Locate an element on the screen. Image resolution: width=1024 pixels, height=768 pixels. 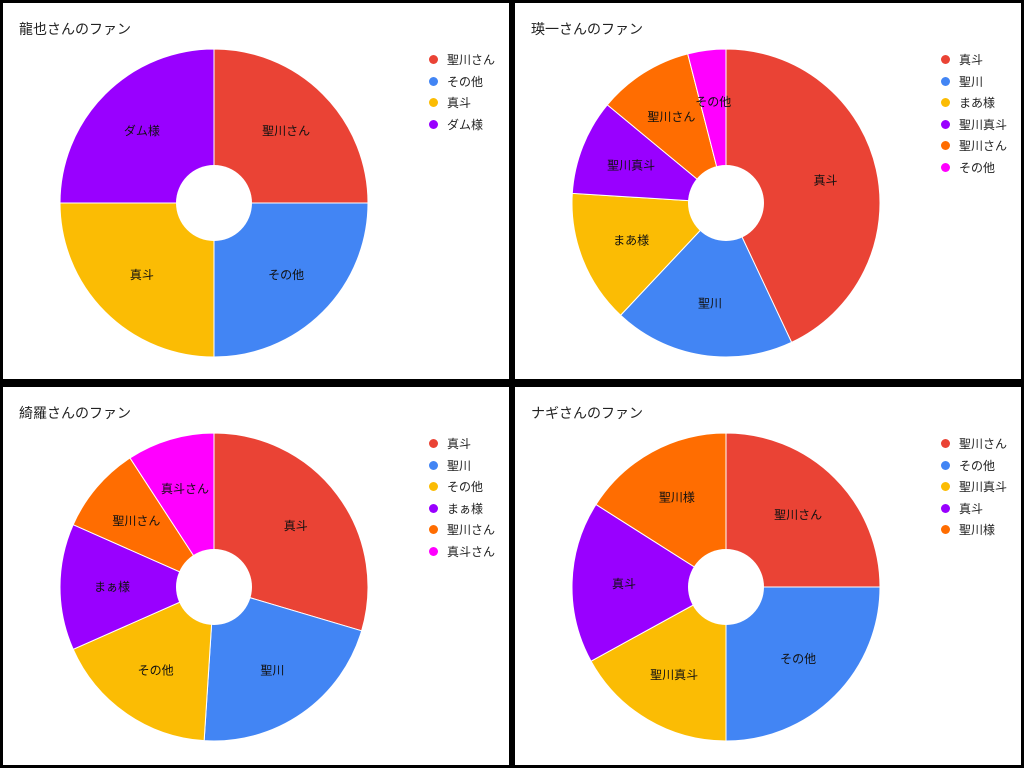
chart-title: 龍也さんのファン is located at coordinates (75, 30).